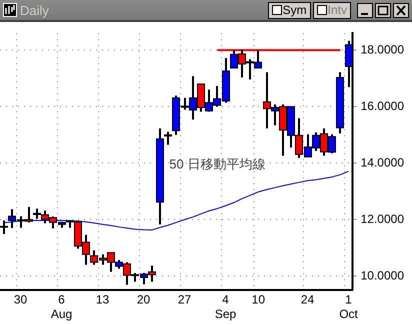  Describe the element at coordinates (143, 299) in the screenshot. I see `x-tick-label: 20` at that location.